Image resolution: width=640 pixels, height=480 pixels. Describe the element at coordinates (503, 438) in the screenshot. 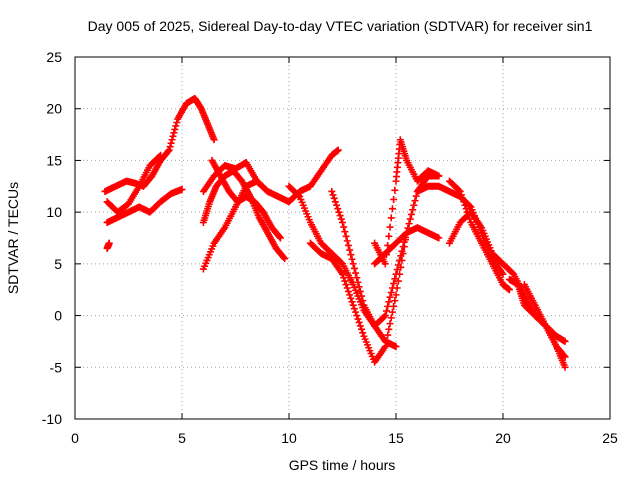

I see `x-tick-label: 20` at that location.